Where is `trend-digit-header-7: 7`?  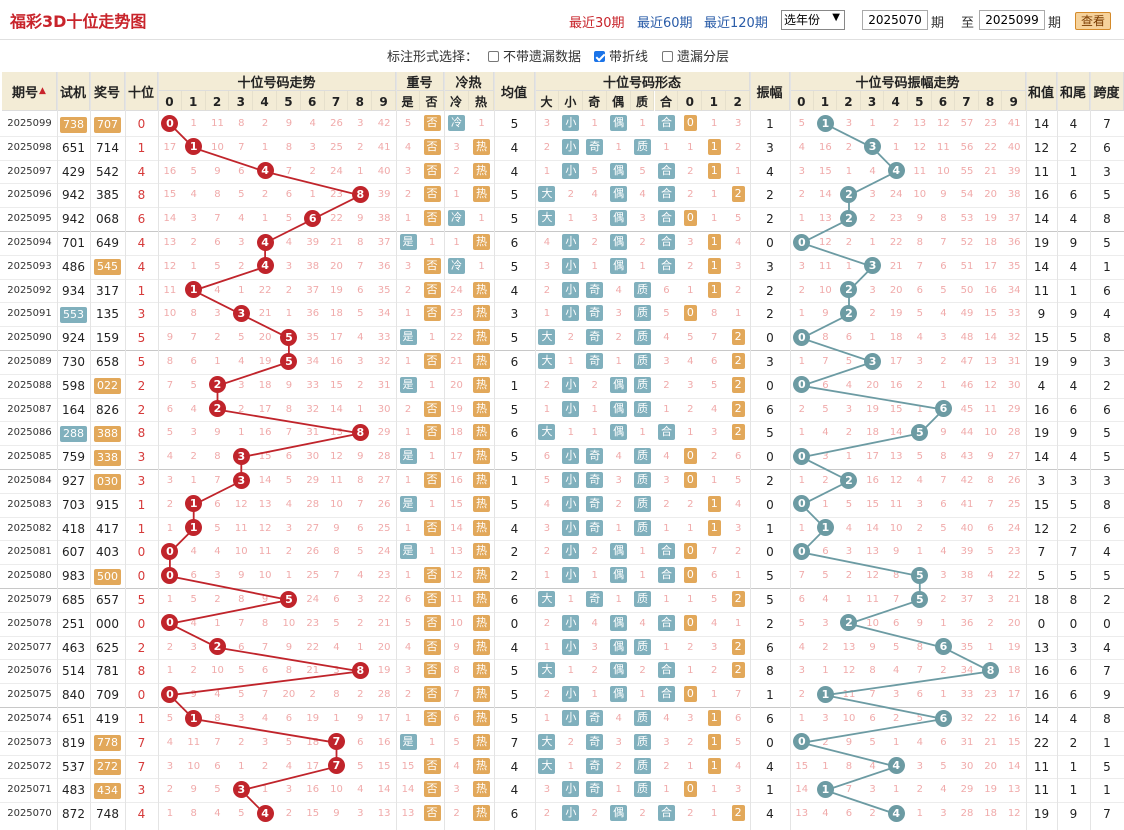 trend-digit-header-7: 7 is located at coordinates (336, 101).